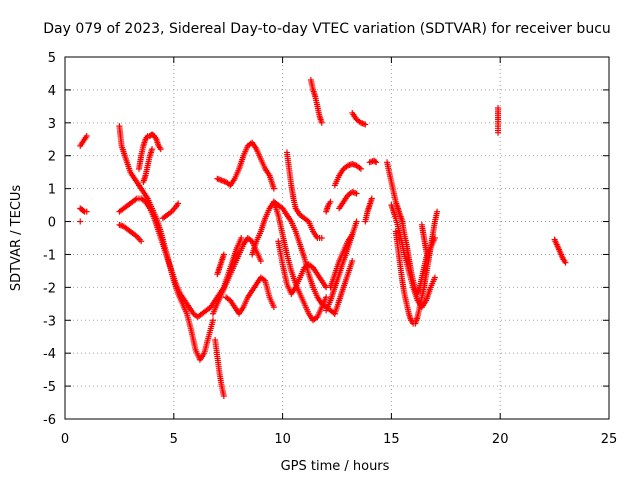 This screenshot has width=640, height=480. Describe the element at coordinates (52, 157) in the screenshot. I see `y-tick-label: 2` at that location.